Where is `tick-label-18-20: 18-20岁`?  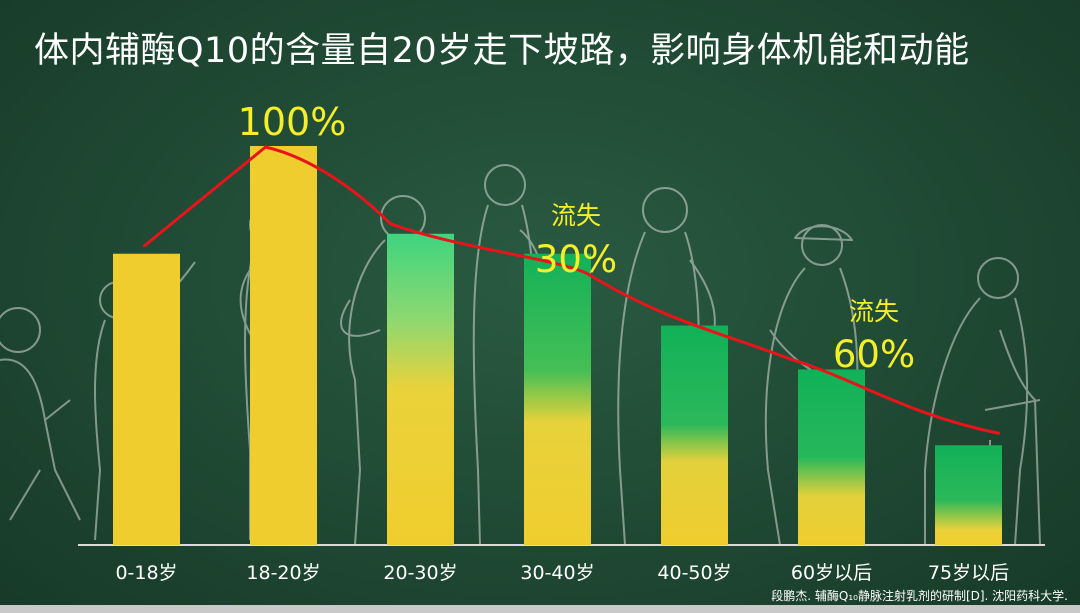 tick-label-18-20: 18-20岁 is located at coordinates (283, 573).